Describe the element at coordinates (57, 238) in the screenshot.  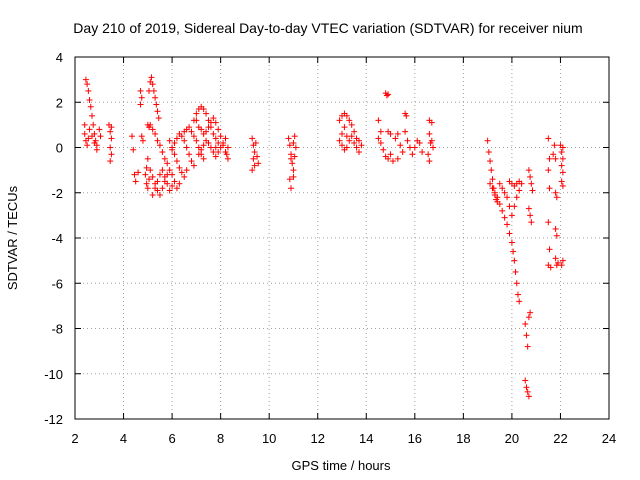
I see `y-tick-label: -4` at that location.